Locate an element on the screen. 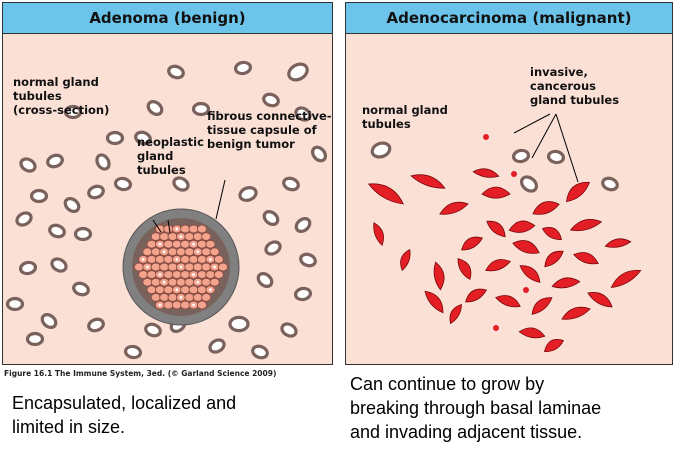 Image resolution: width=675 pixels, height=456 pixels. normal-gland-label-right: normal gland tubules is located at coordinates (405, 117).